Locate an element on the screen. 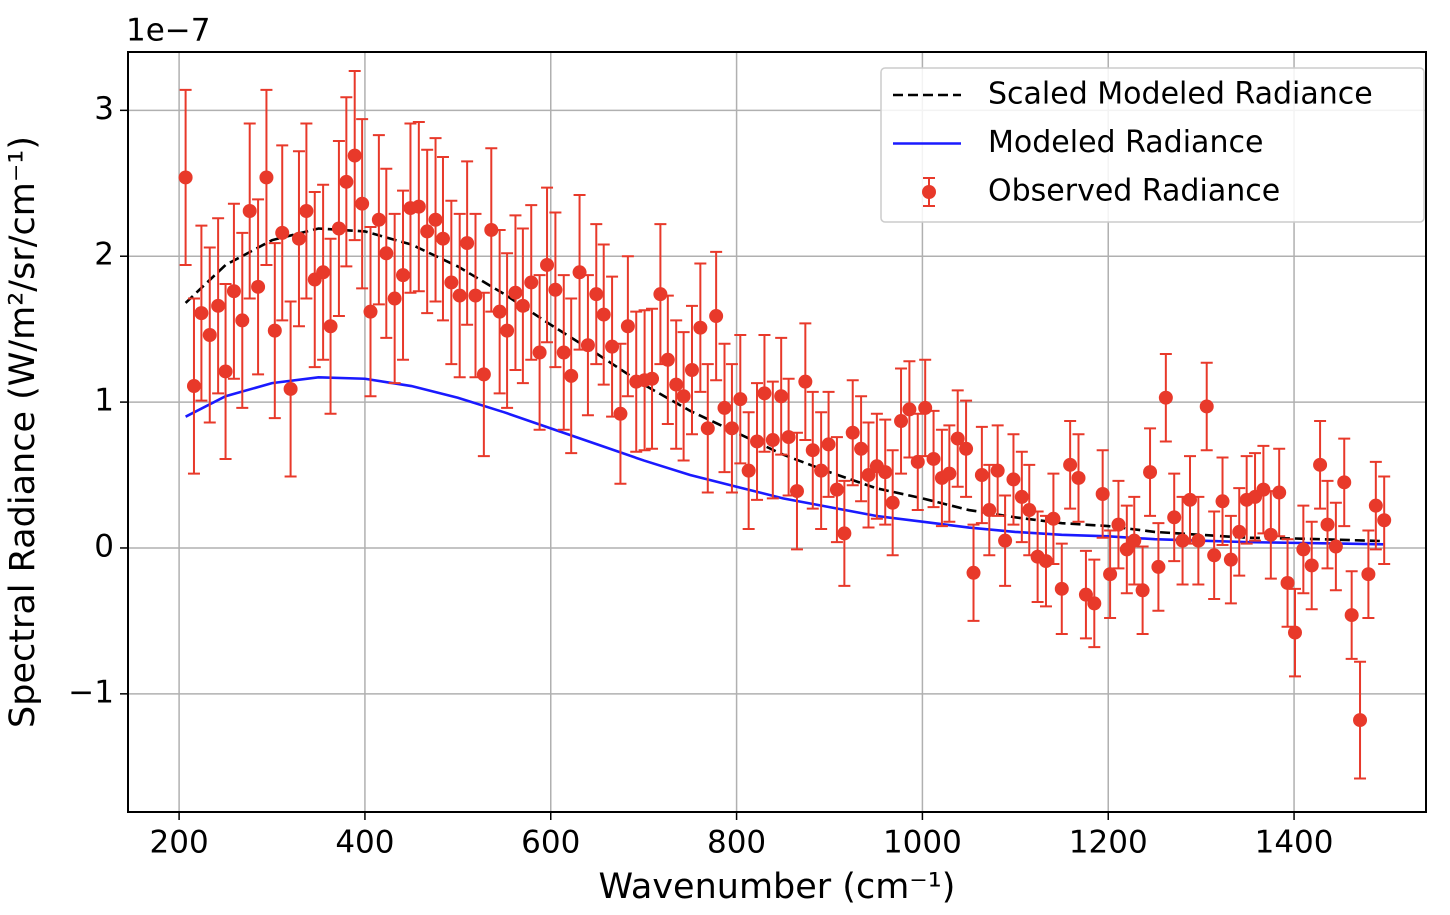  legend-label: Modeled Radiance is located at coordinates (1125, 142).